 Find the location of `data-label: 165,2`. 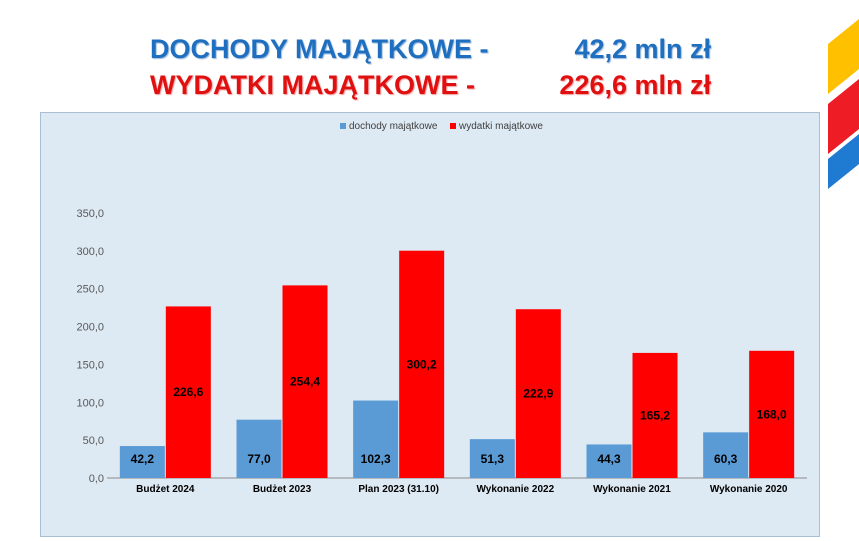

data-label: 165,2 is located at coordinates (655, 415).